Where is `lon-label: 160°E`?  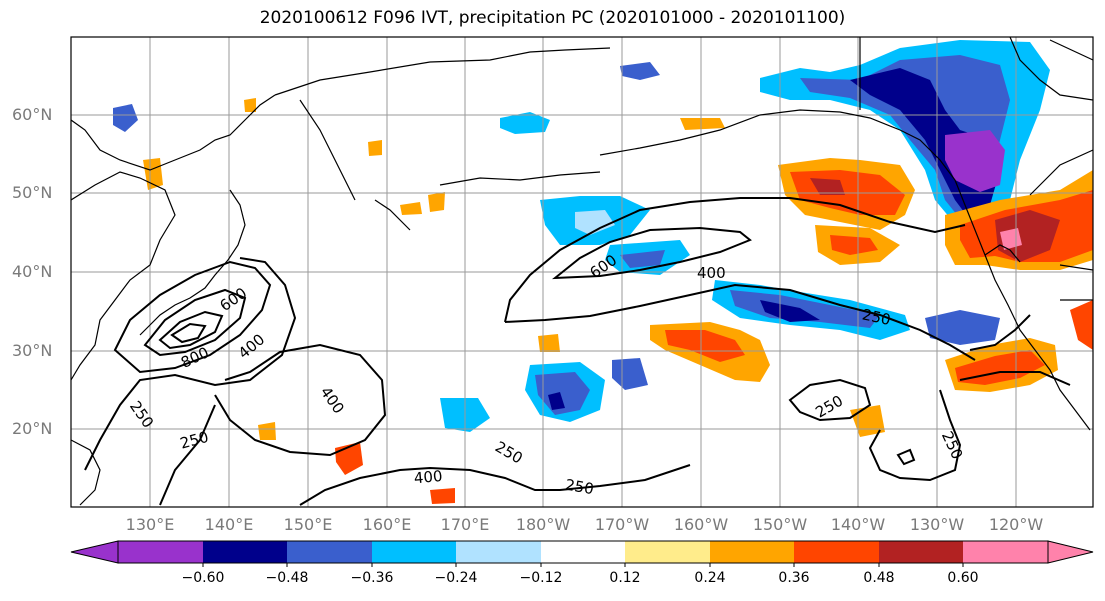
lon-label: 160°E is located at coordinates (387, 524).